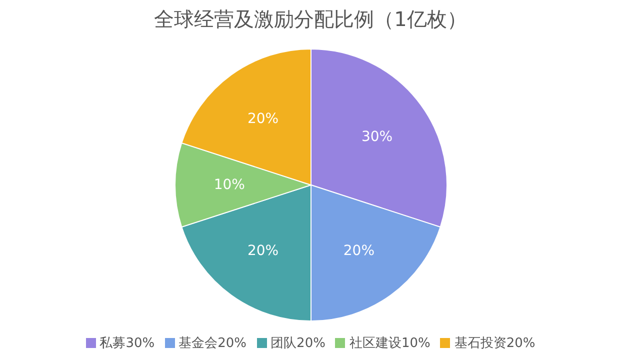 The width and height of the screenshot is (621, 362). What do you see at coordinates (377, 137) in the screenshot?
I see `data-label: 30%` at bounding box center [377, 137].